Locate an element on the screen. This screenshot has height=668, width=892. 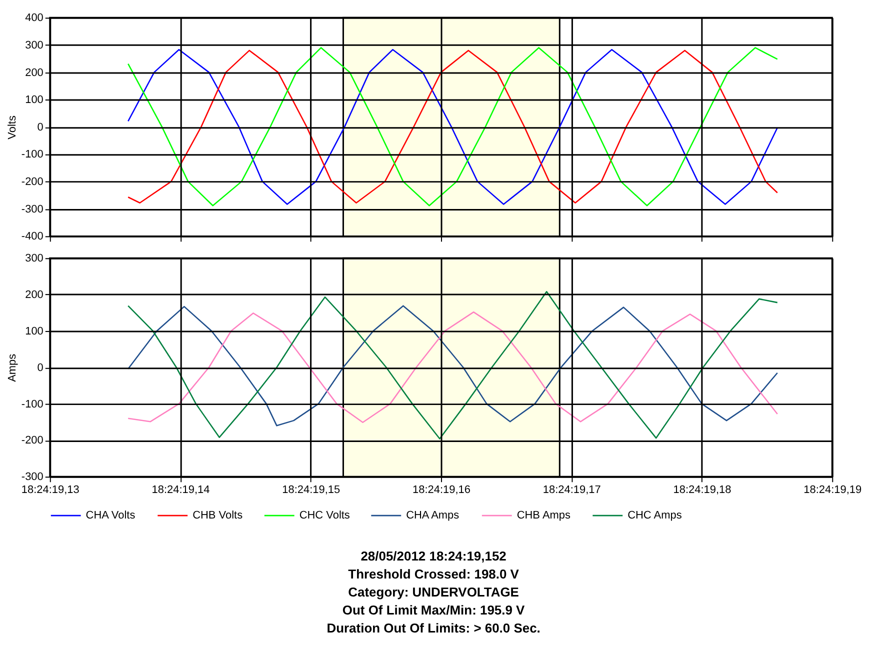
x-tick-label: 18:24:19,14 is located at coordinates (181, 490).